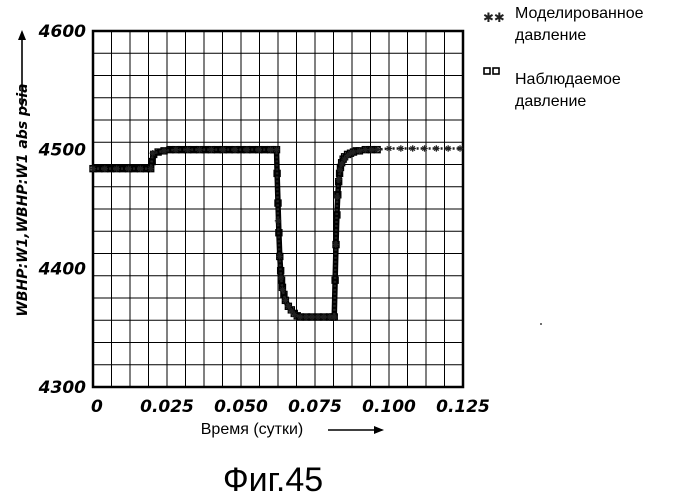 The height and width of the screenshot is (500, 678). Describe the element at coordinates (550, 35) in the screenshot. I see `legend-label-simulated-2: давление` at that location.